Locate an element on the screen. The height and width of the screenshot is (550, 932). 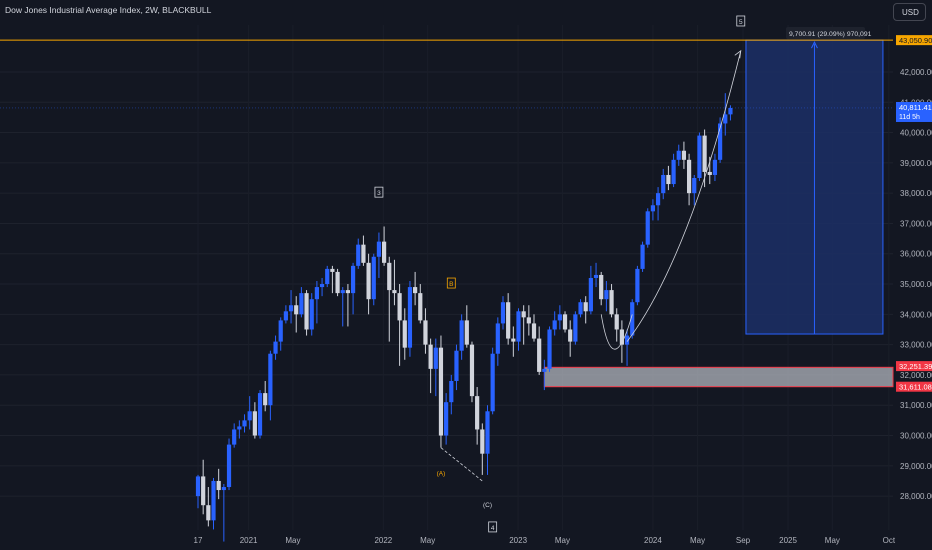
price-tick-label: 35,000.00 is located at coordinates (916, 284).